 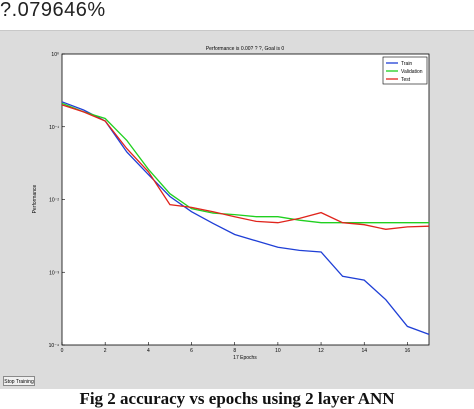 I want to click on y-tick-label: 10⁻³, so click(x=54, y=273).